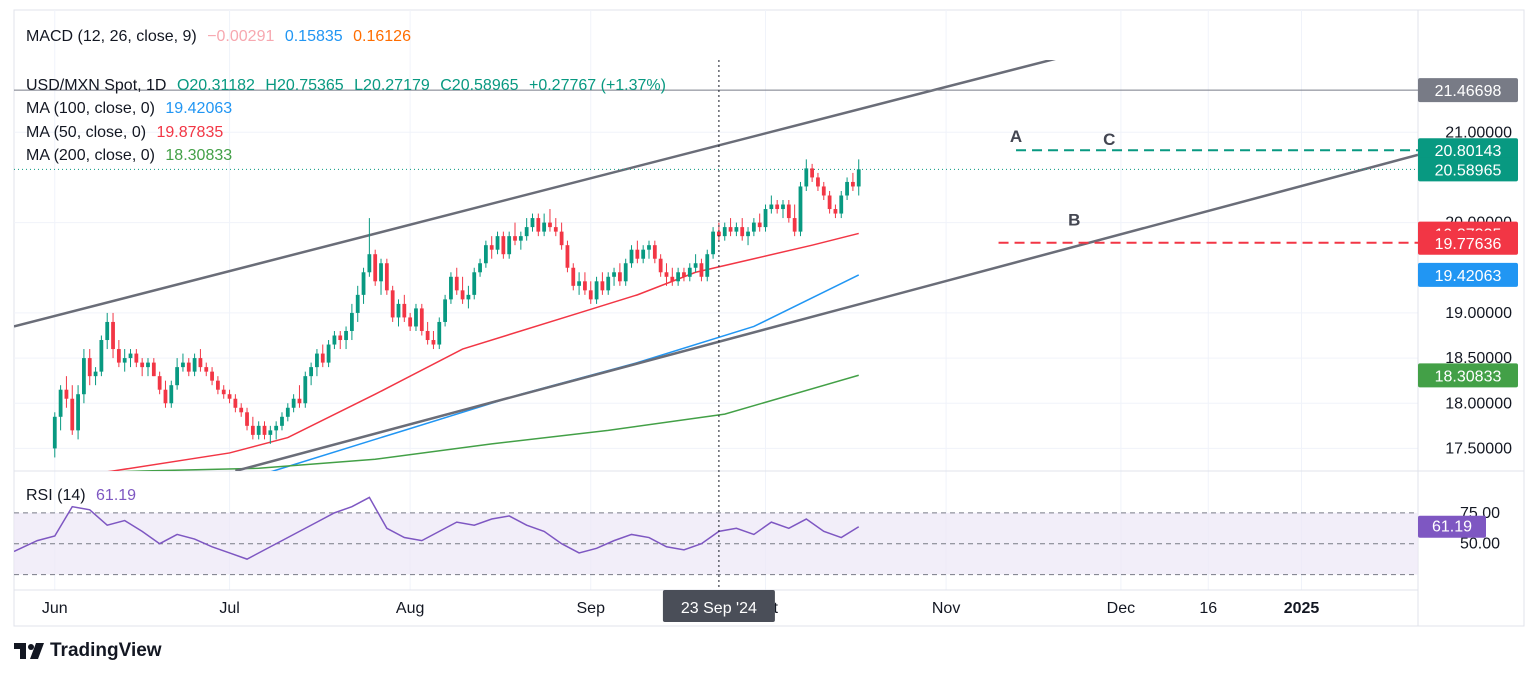 The height and width of the screenshot is (677, 1536). Describe the element at coordinates (1468, 276) in the screenshot. I see `price-label-text: 19.42063` at that location.